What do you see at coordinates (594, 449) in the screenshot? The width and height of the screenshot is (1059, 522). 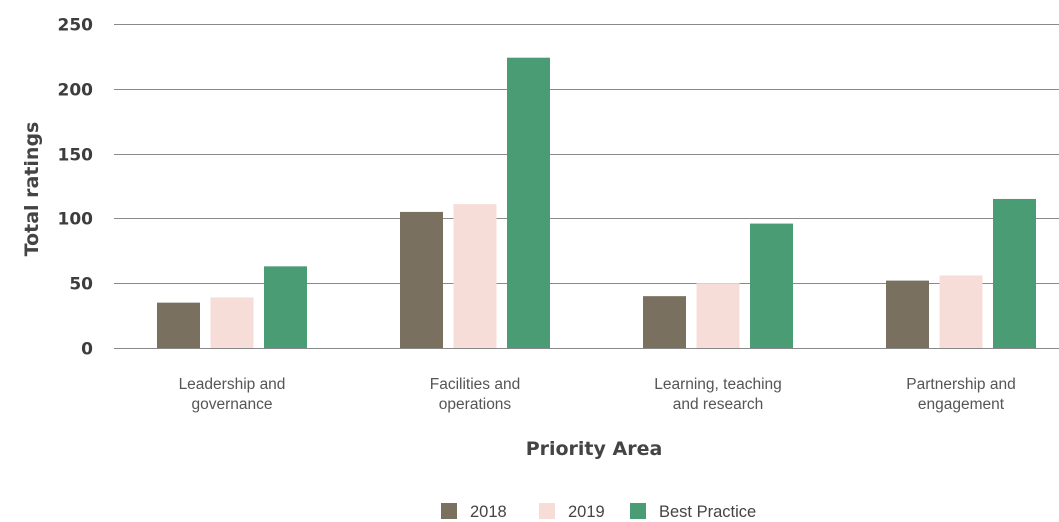 I see `x-axis-title: Priority Area` at bounding box center [594, 449].